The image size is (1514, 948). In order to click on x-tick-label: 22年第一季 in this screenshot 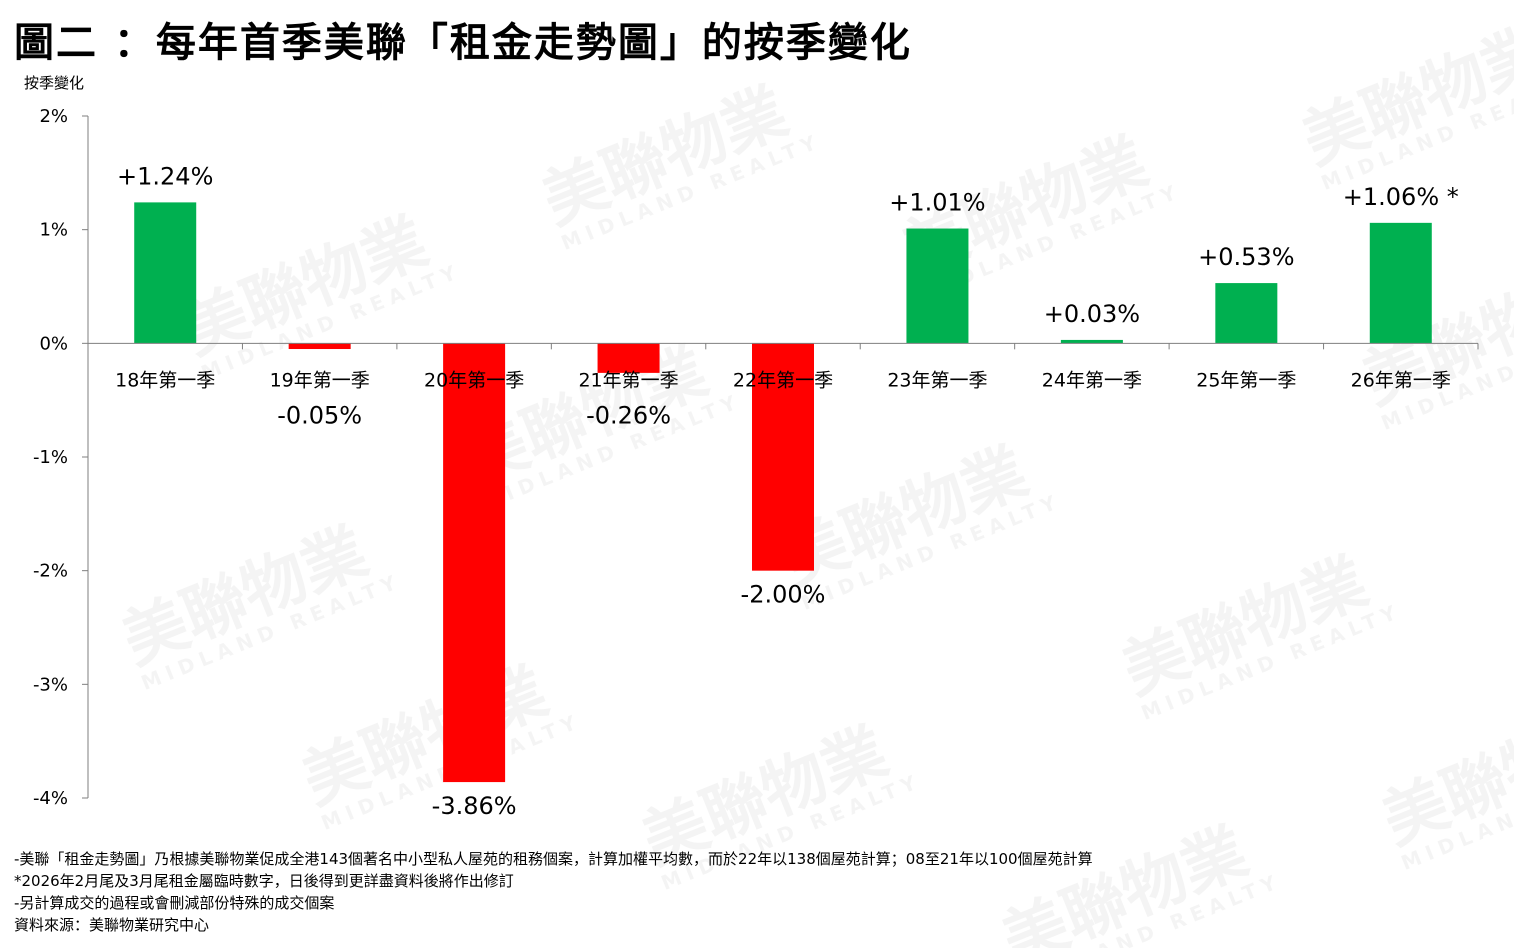, I will do `click(783, 380)`.